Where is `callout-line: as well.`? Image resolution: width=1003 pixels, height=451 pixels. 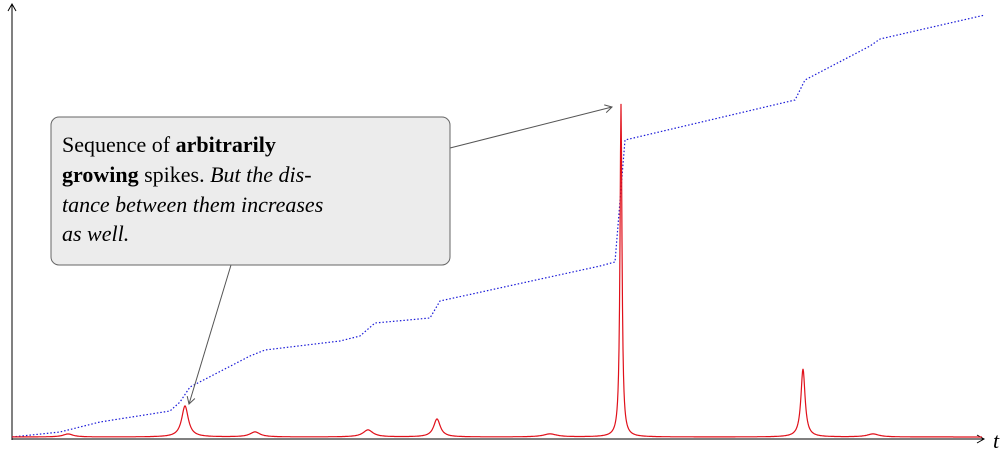
callout-line: as well. is located at coordinates (95, 233).